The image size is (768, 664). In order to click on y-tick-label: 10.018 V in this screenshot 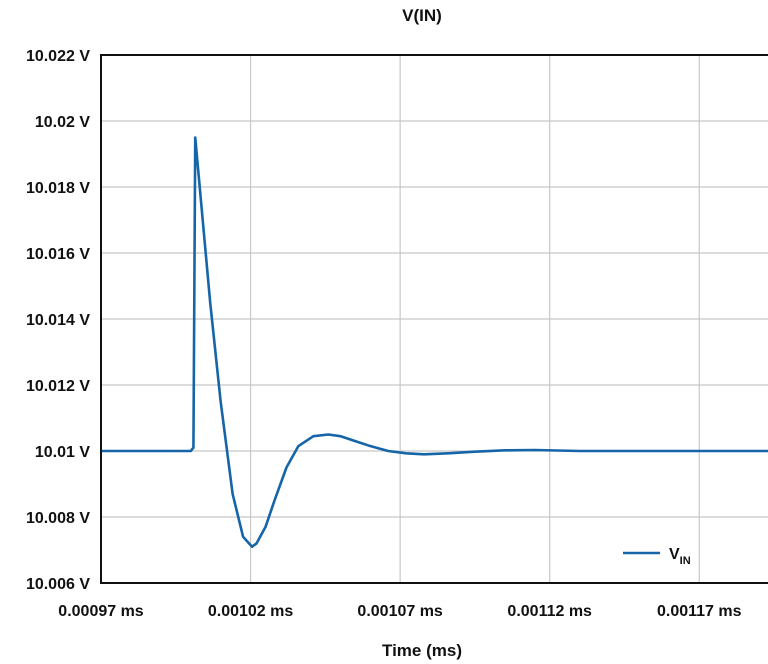, I will do `click(58, 188)`.